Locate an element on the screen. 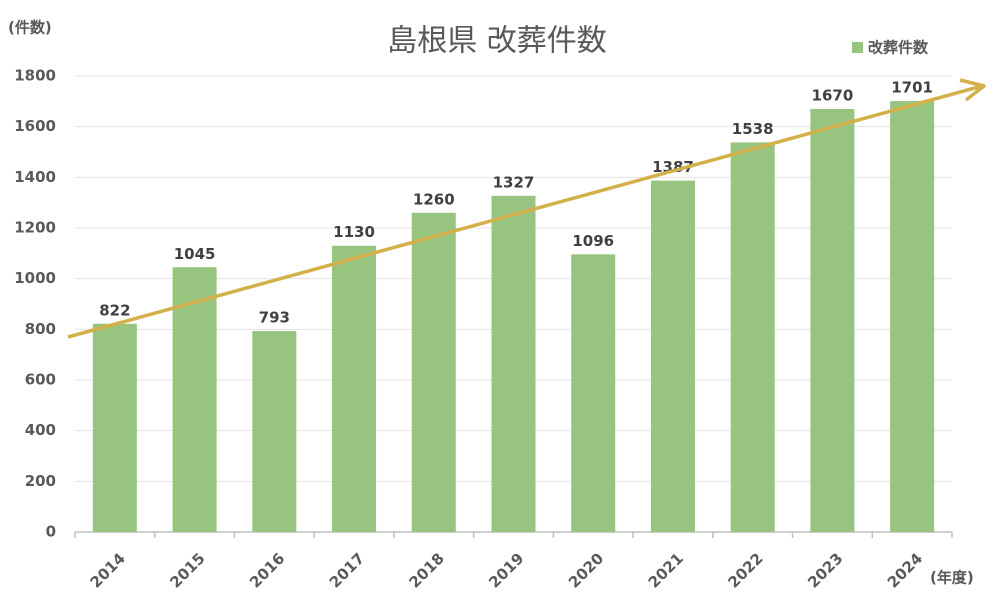 The width and height of the screenshot is (1000, 600). x-tick-label: 2015 is located at coordinates (187, 570).